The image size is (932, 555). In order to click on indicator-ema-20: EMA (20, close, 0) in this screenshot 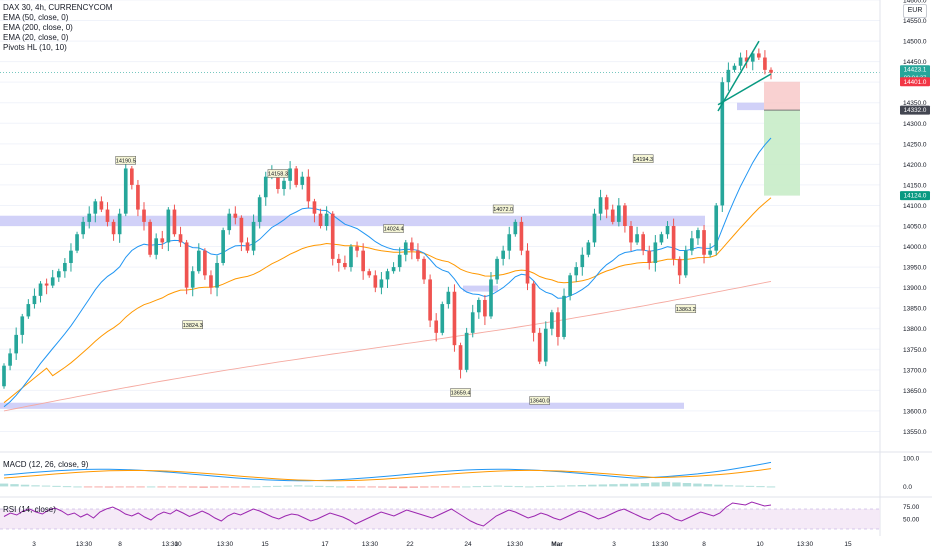, I will do `click(36, 37)`.